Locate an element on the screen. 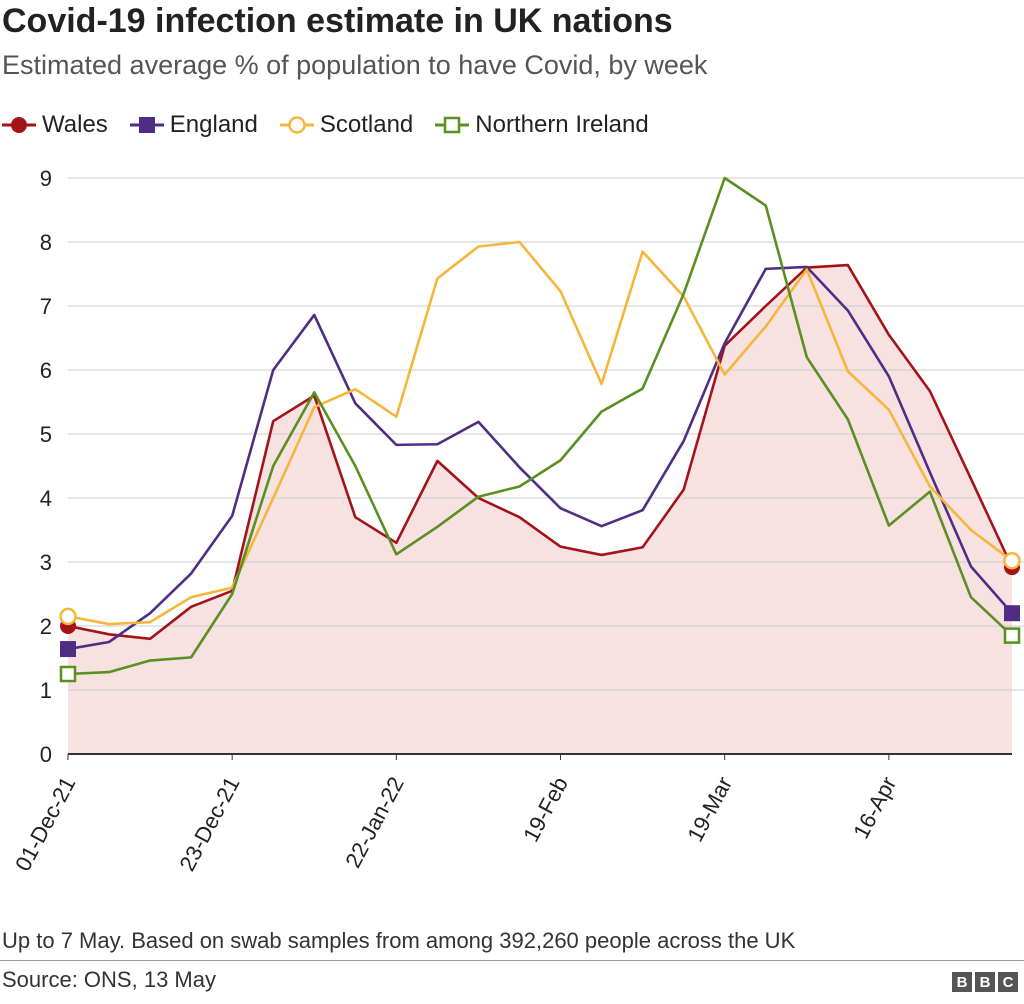  y-tick-label: 4 is located at coordinates (46, 498).